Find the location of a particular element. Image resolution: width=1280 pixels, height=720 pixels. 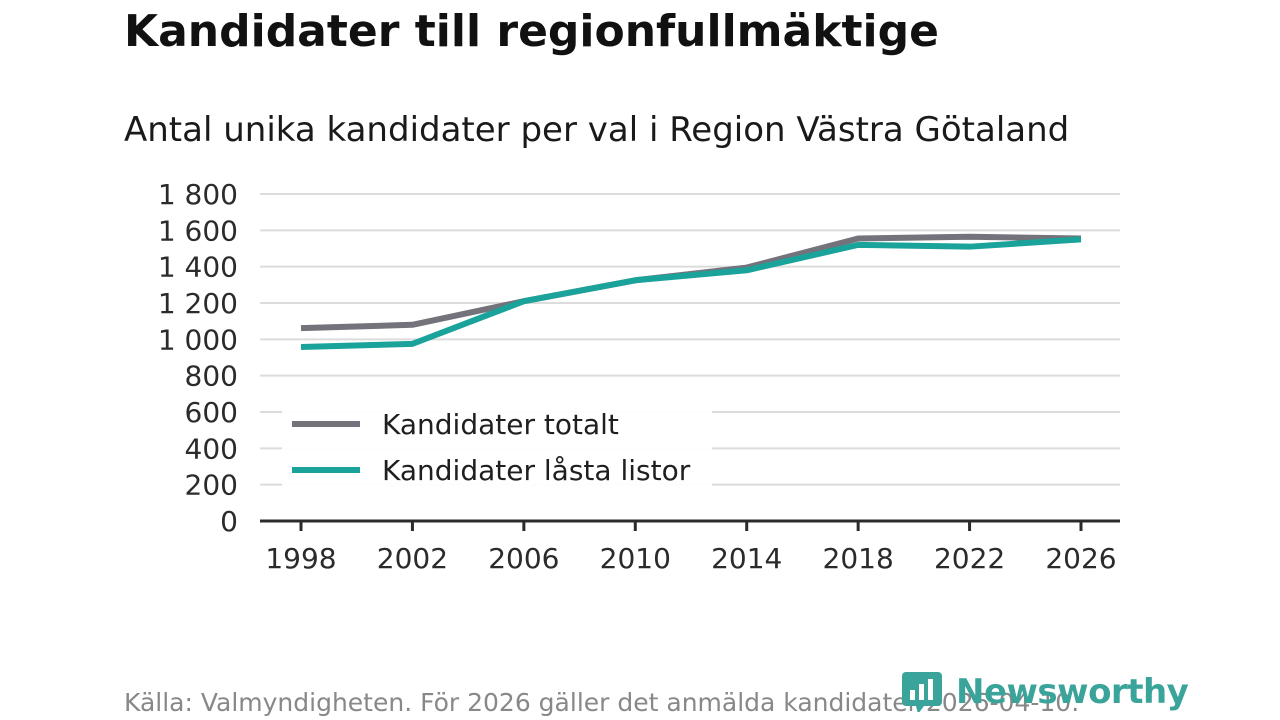

logo-text: Newsworthy is located at coordinates (1072, 692).